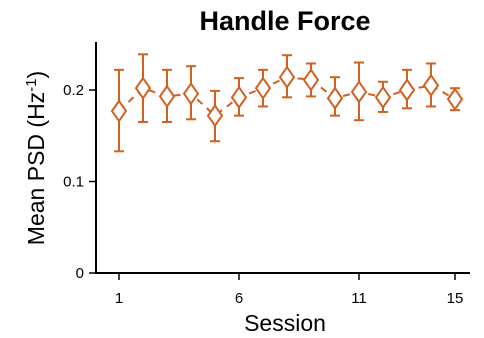 Image resolution: width=484 pixels, height=338 pixels. I want to click on x-ticks: 1 6 11 15, so click(289, 290).